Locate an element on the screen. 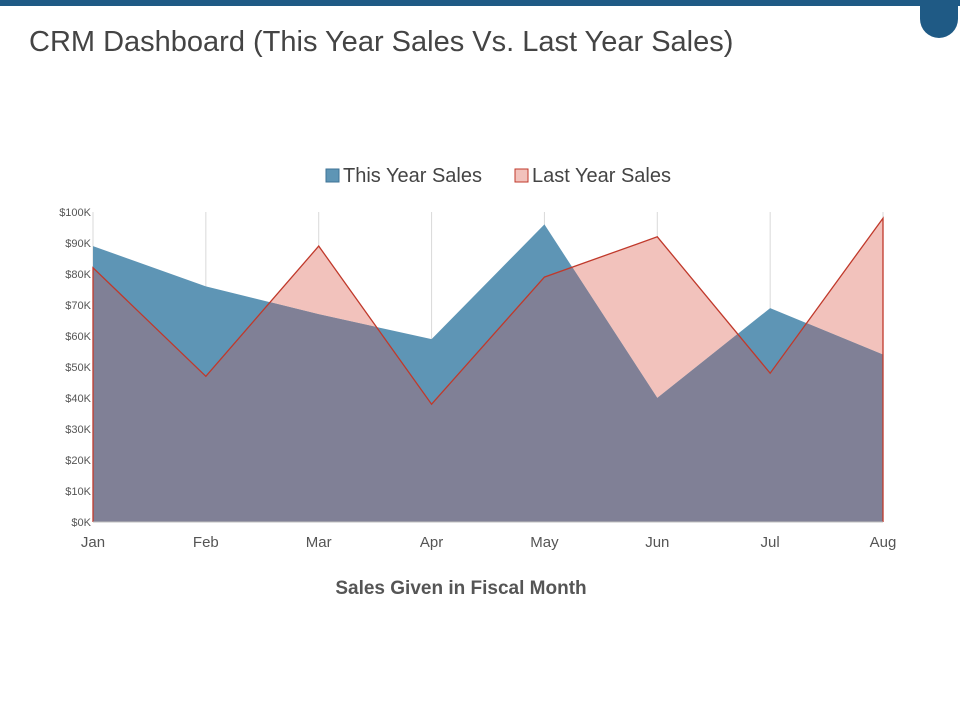  y-tick-label: $30K is located at coordinates (78, 430).